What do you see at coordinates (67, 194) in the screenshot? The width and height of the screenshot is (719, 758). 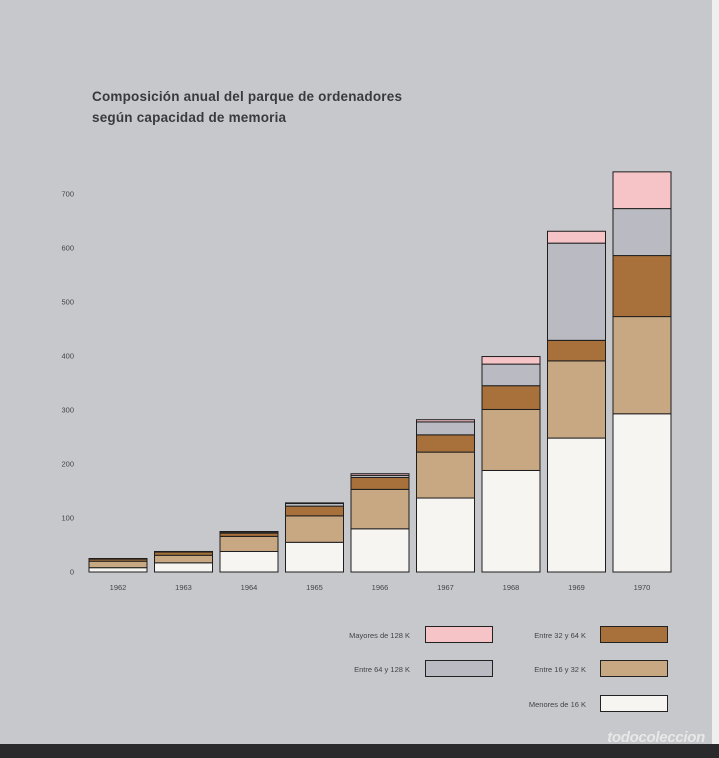 I see `y-tick-label: 700` at bounding box center [67, 194].